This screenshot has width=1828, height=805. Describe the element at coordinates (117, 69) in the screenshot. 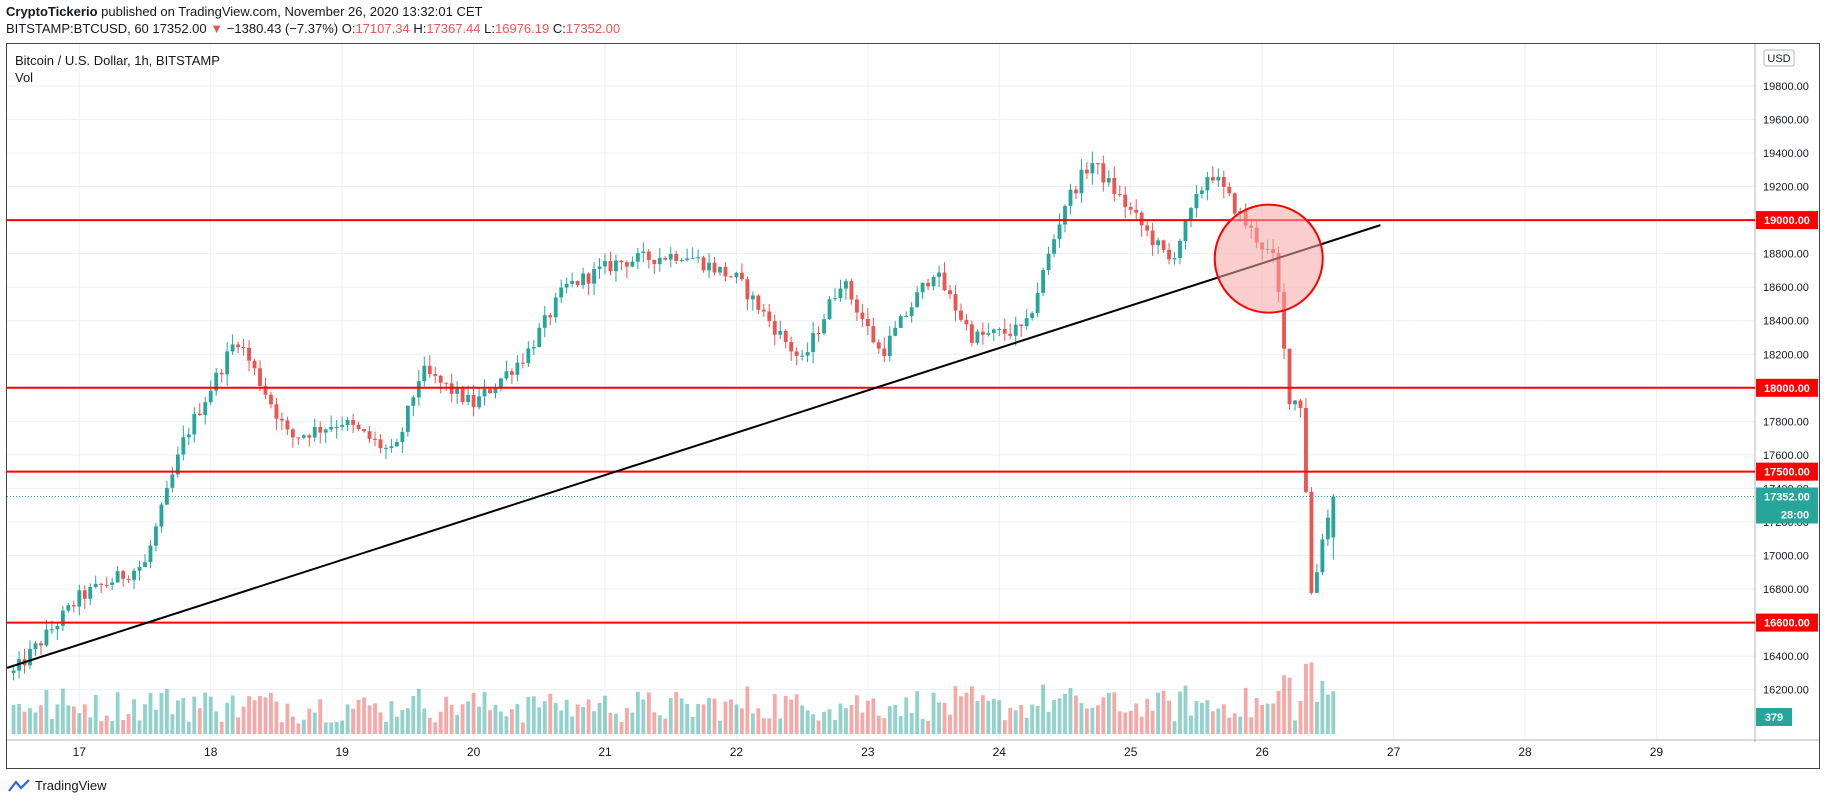

I see `chart-legend: Bitcoin / U.S. Dollar, 1h, BITSTAMP Vol` at that location.